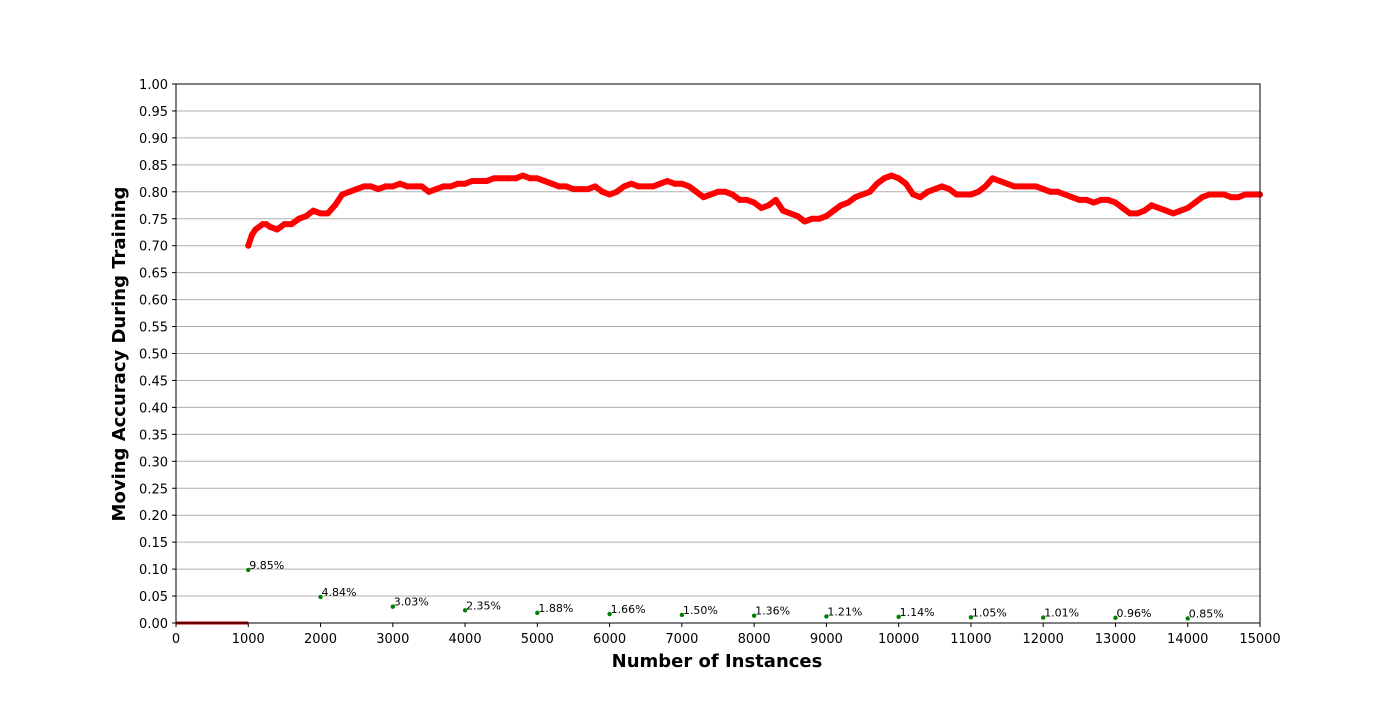  Describe the element at coordinates (153, 193) in the screenshot. I see `y-tick-label: 0.80` at that location.